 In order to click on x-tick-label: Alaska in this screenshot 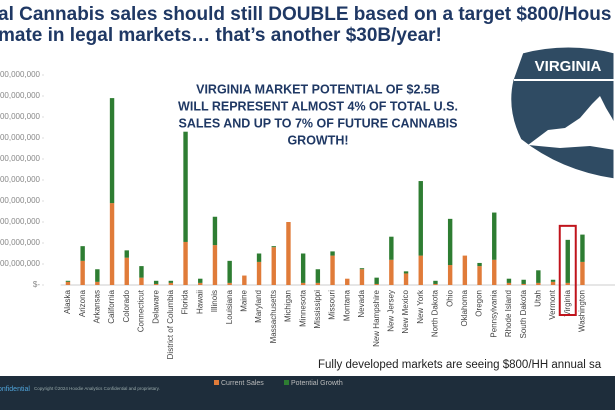, I will do `click(67, 301)`.